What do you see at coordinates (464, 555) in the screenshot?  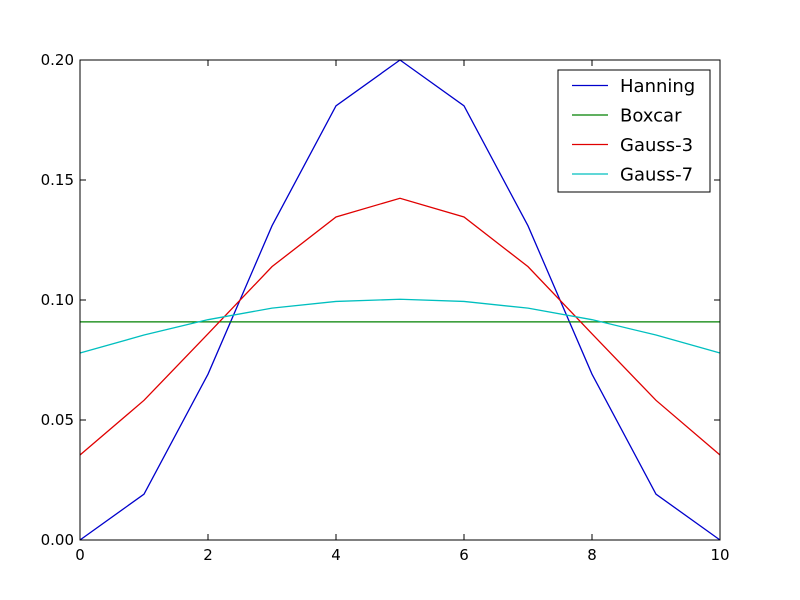 I see `x-tick-label: 6` at bounding box center [464, 555].